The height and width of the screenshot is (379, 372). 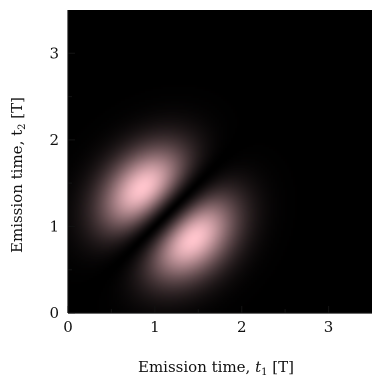 What do you see at coordinates (54, 313) in the screenshot?
I see `y-tick-label: 0` at bounding box center [54, 313].